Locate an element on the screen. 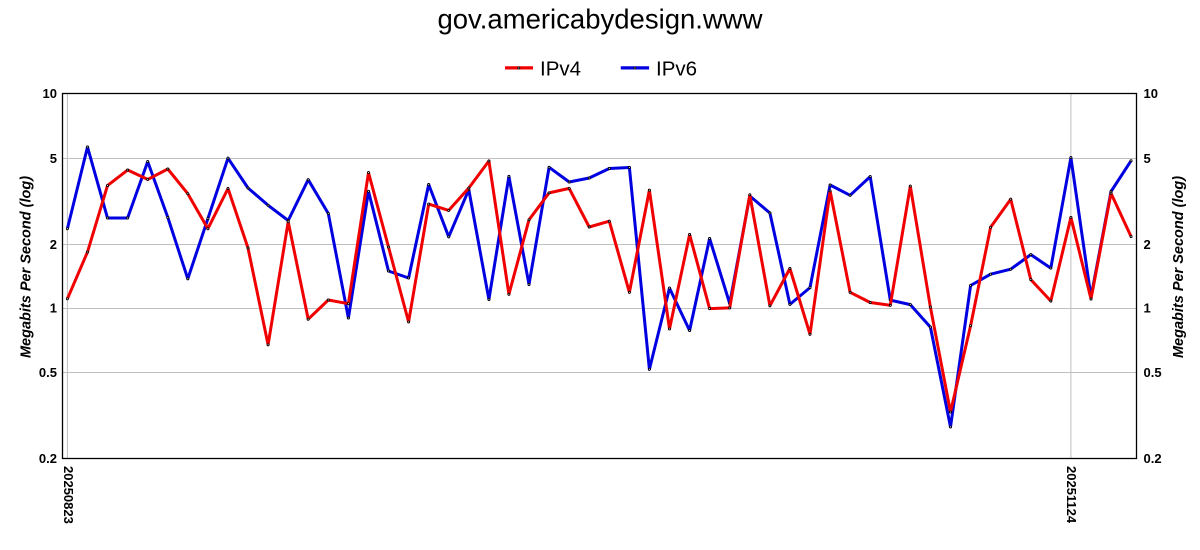 The height and width of the screenshot is (550, 1200). svg-text: gov.americabydesign.www is located at coordinates (599, 19).